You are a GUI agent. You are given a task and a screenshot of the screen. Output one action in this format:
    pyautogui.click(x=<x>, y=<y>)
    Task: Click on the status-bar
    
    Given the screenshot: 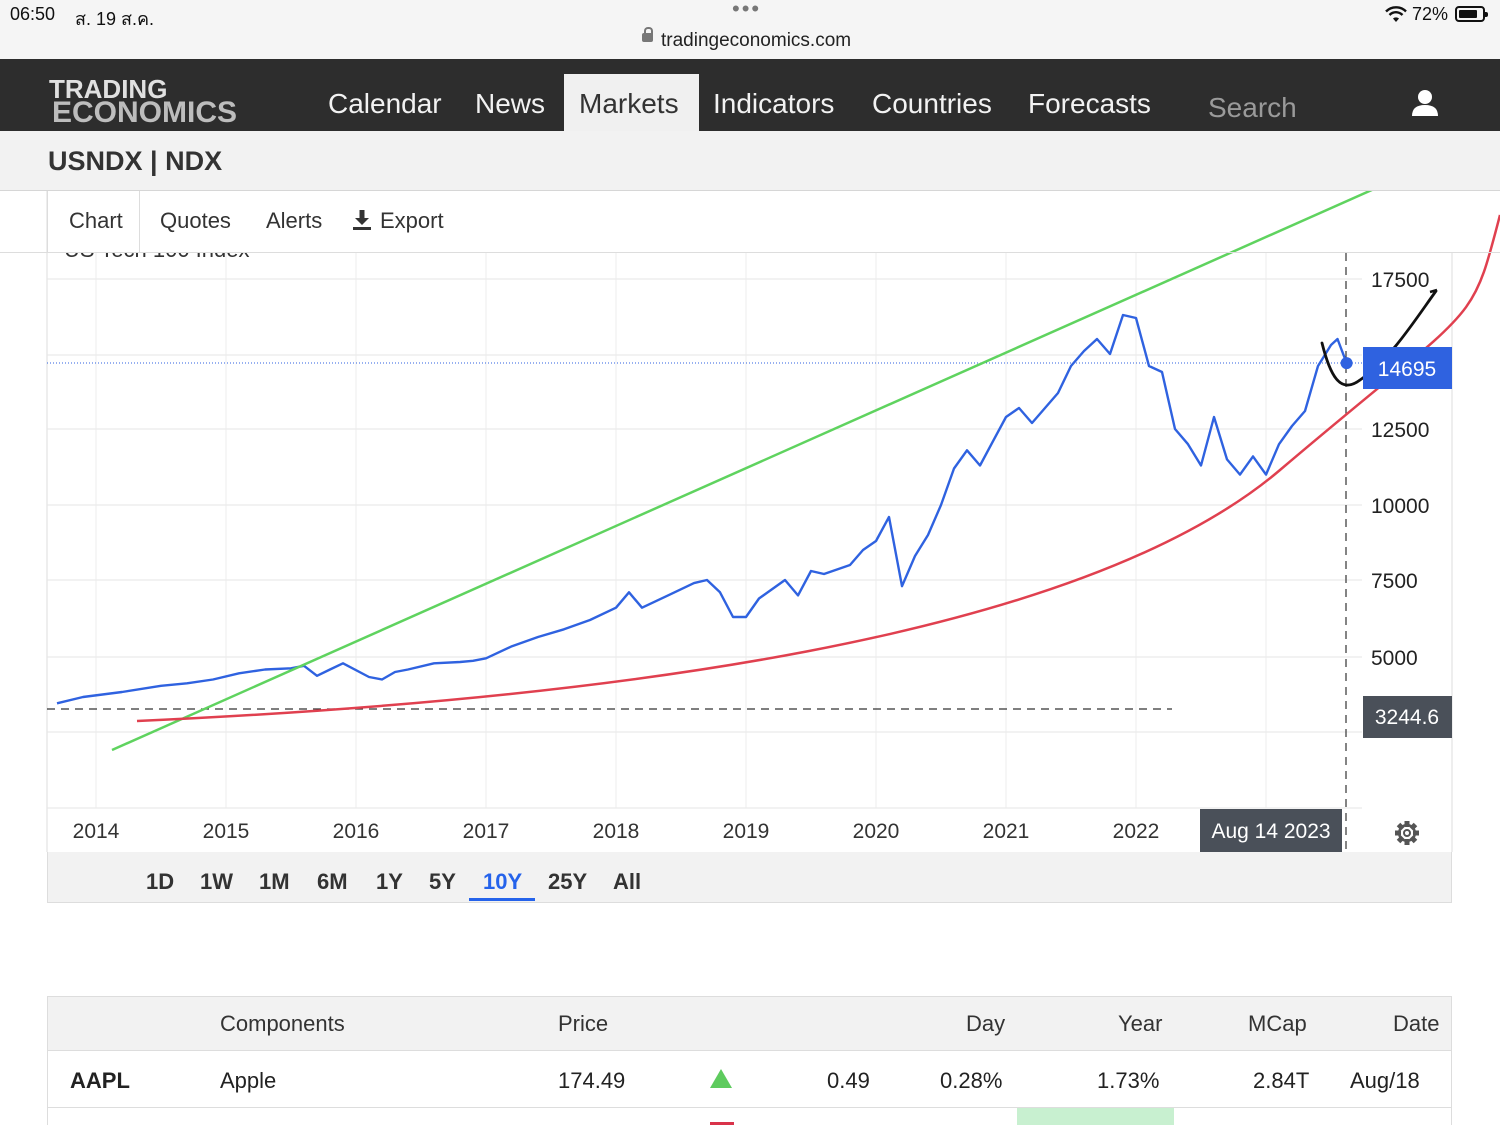 What is the action you would take?
    pyautogui.click(x=750, y=29)
    